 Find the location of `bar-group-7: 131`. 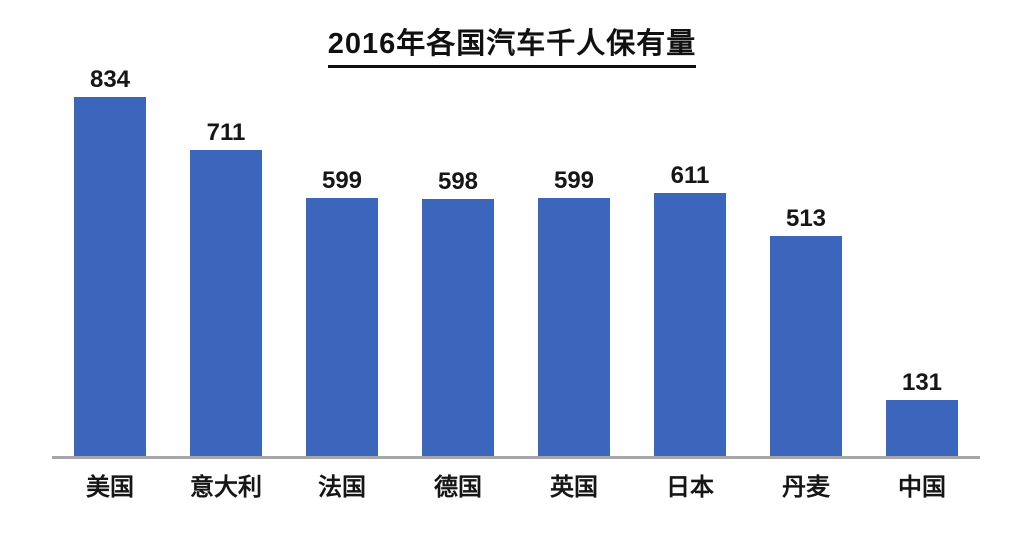

bar-group-7: 131 is located at coordinates (922, 414).